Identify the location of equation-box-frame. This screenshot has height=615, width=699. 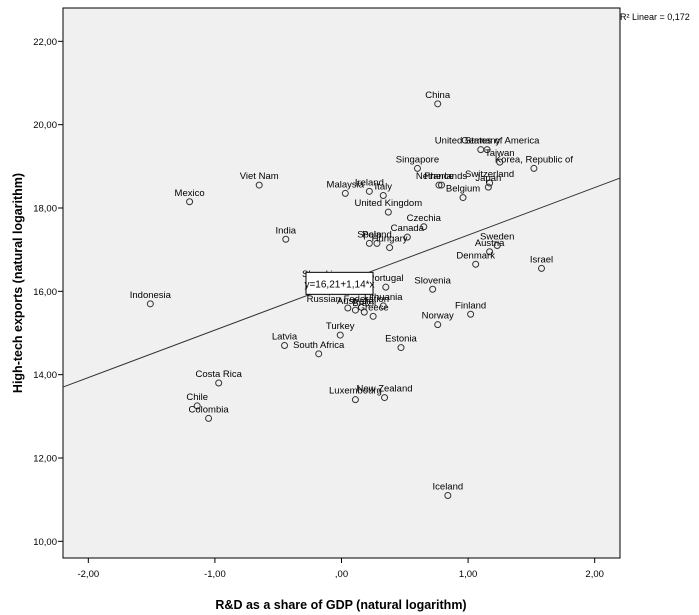
(339, 283).